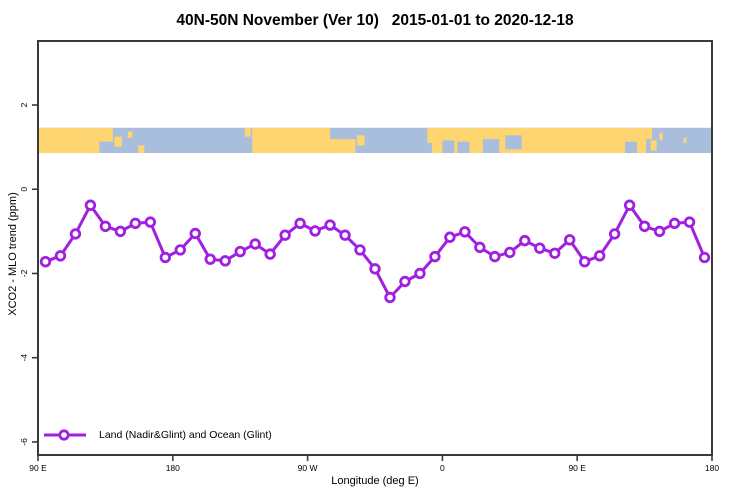 The height and width of the screenshot is (500, 750). What do you see at coordinates (442, 468) in the screenshot?
I see `x-tick-label: 0` at bounding box center [442, 468].